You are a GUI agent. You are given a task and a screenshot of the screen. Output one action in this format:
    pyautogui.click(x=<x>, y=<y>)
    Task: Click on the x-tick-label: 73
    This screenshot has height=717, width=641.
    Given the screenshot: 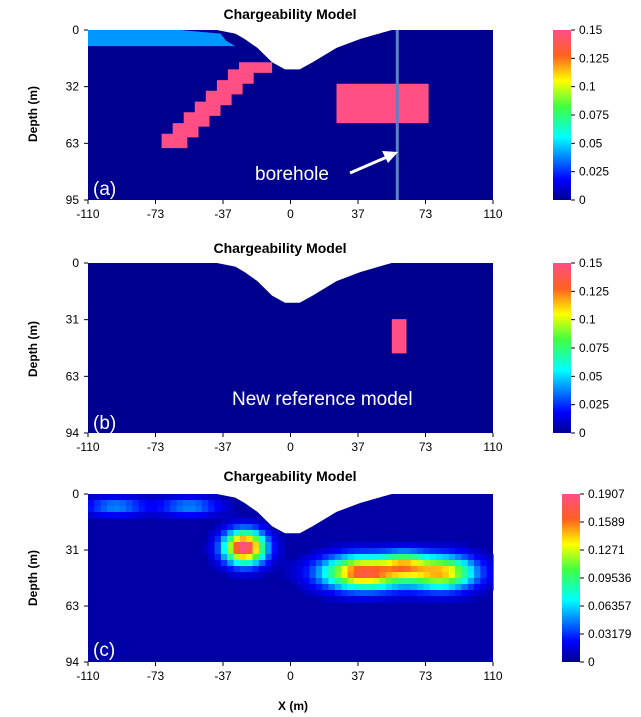 What is the action you would take?
    pyautogui.click(x=426, y=214)
    